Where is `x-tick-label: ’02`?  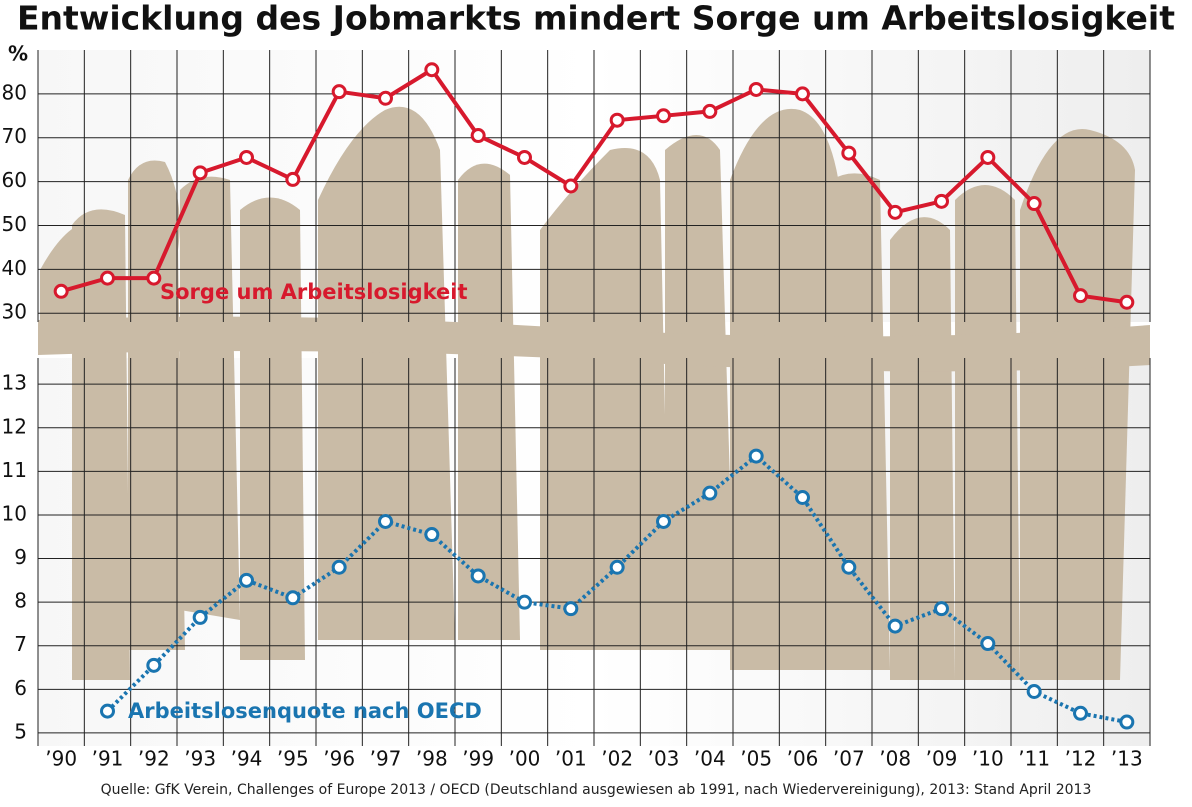
x-tick-label: ’02 is located at coordinates (617, 759).